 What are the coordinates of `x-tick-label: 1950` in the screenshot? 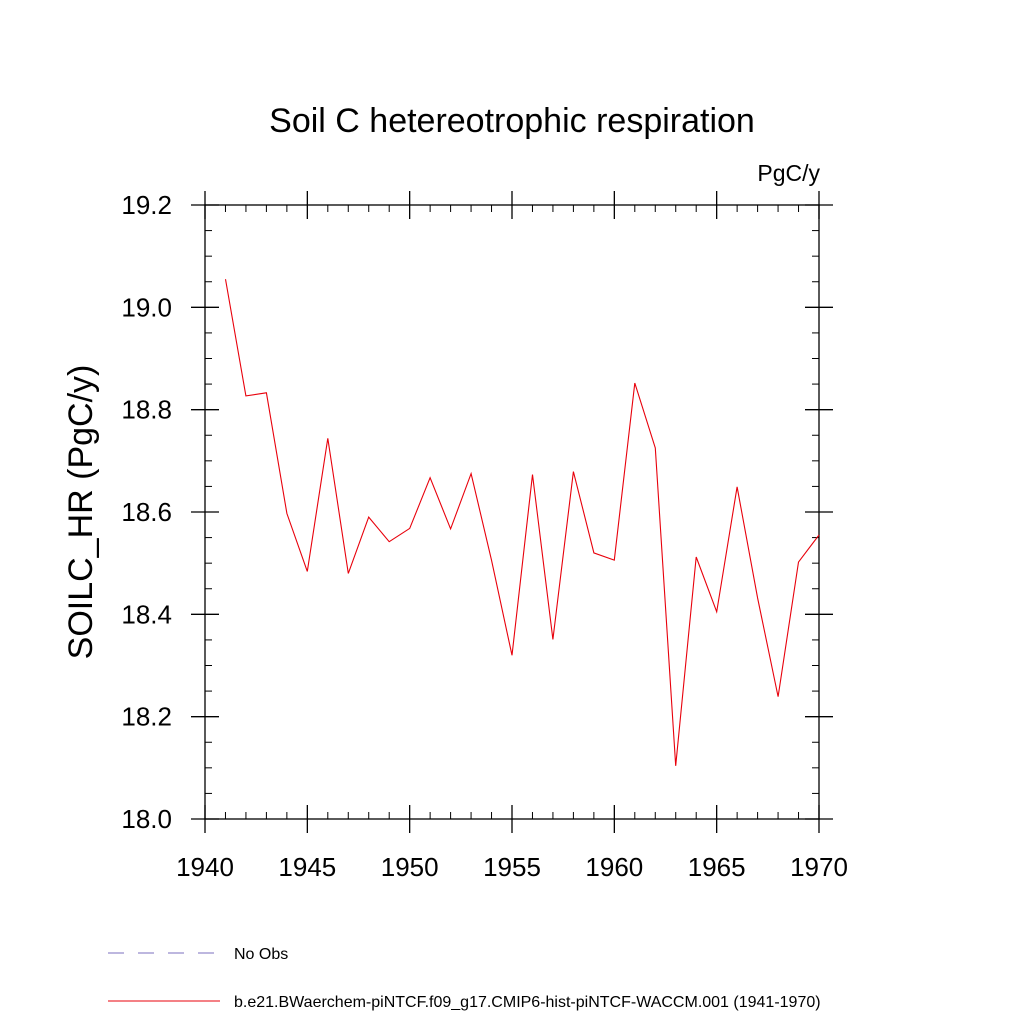 It's located at (410, 867).